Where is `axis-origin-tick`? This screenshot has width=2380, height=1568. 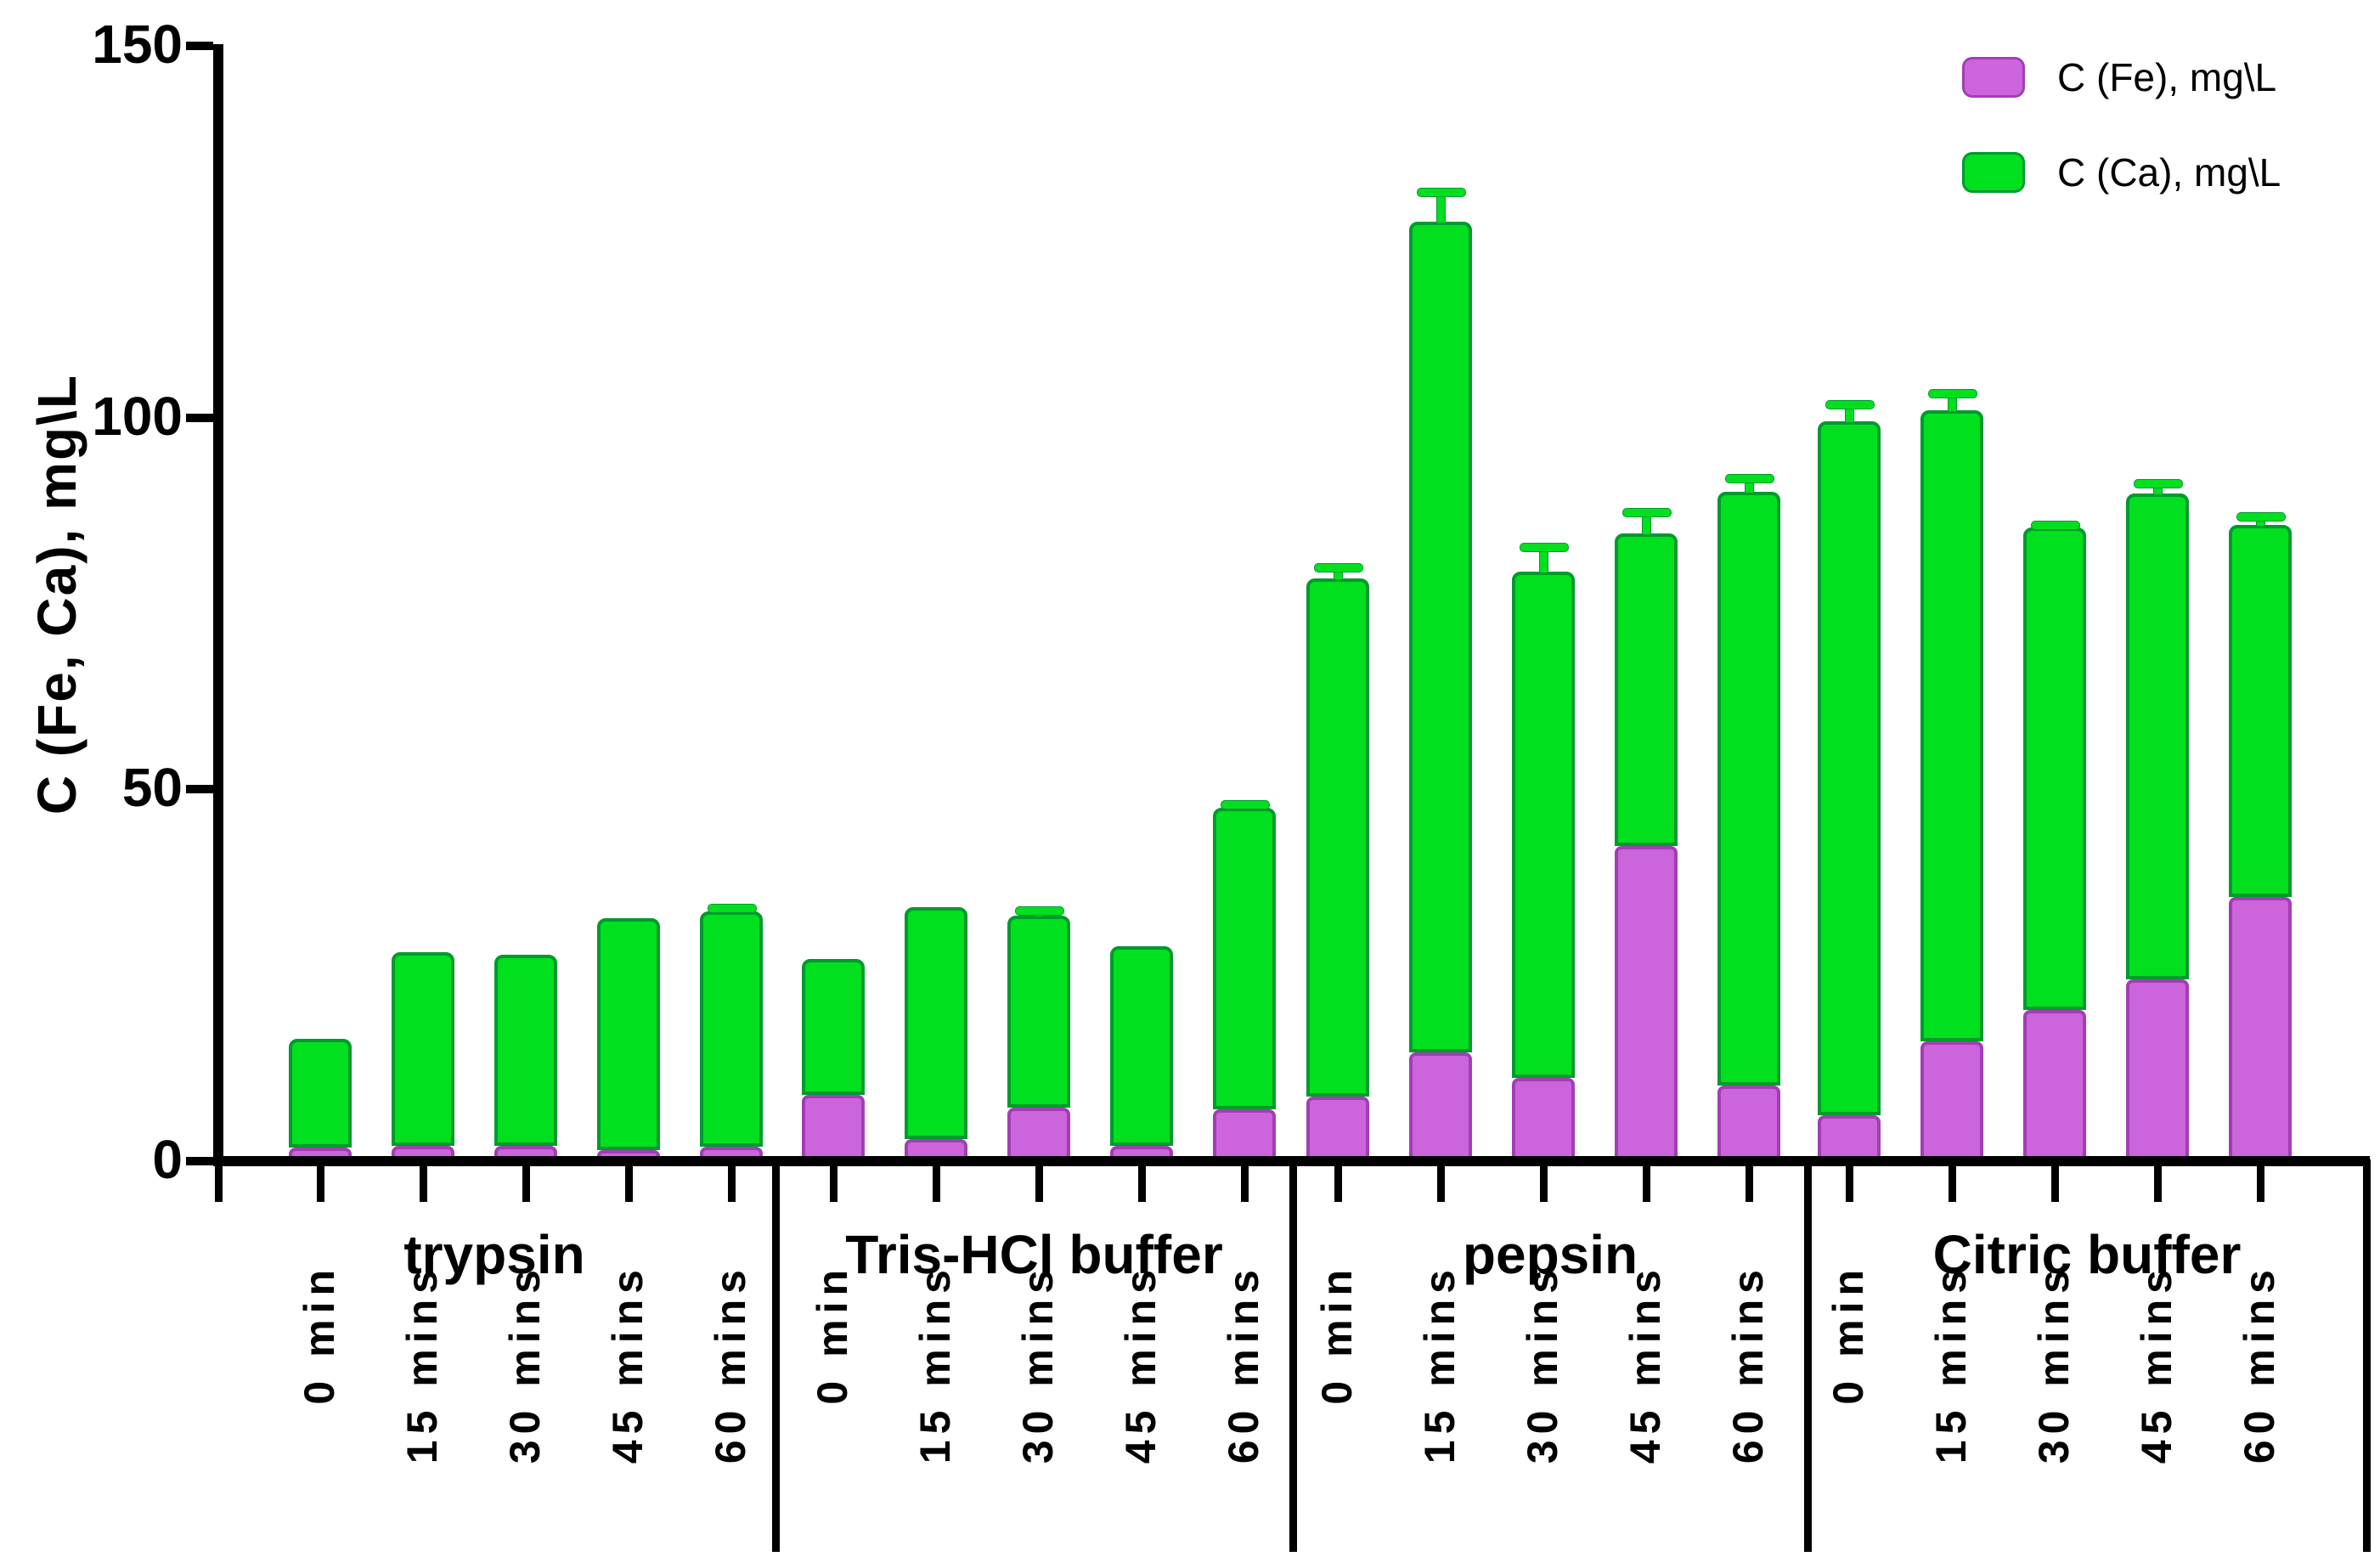 axis-origin-tick is located at coordinates (219, 1184).